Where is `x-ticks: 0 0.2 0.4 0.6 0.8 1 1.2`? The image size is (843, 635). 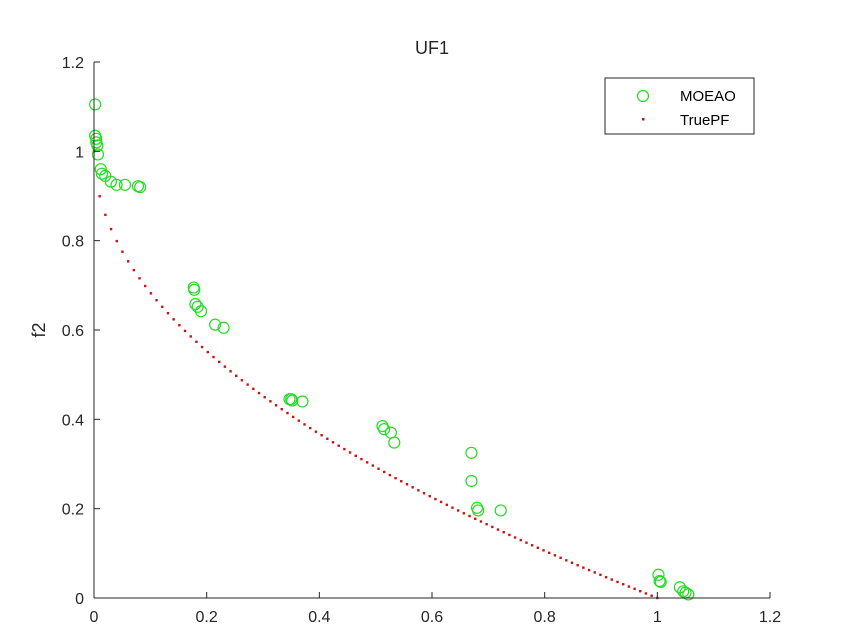
x-ticks: 0 0.2 0.4 0.6 0.8 1 1.2 is located at coordinates (435, 609).